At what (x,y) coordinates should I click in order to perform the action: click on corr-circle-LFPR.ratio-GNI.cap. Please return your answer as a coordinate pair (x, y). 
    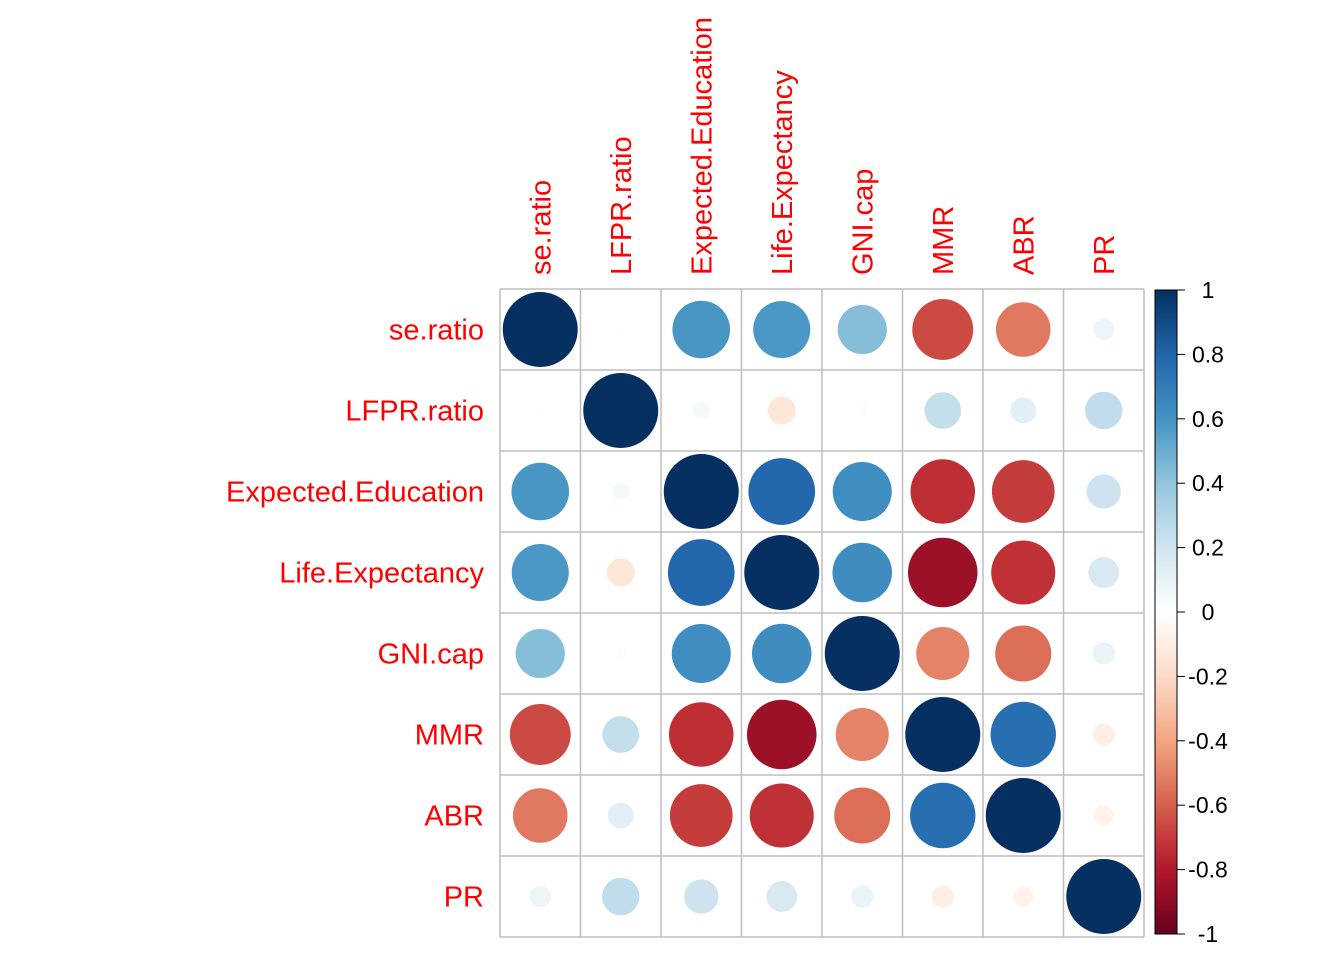
    Looking at the image, I should click on (862, 410).